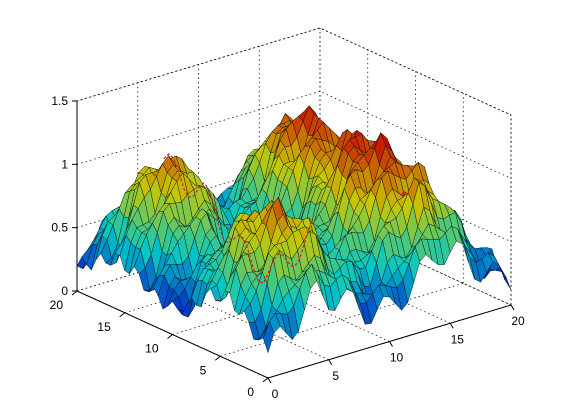 This screenshot has height=420, width=561. Describe the element at coordinates (59, 228) in the screenshot. I see `z-tick-label: 0.5` at that location.